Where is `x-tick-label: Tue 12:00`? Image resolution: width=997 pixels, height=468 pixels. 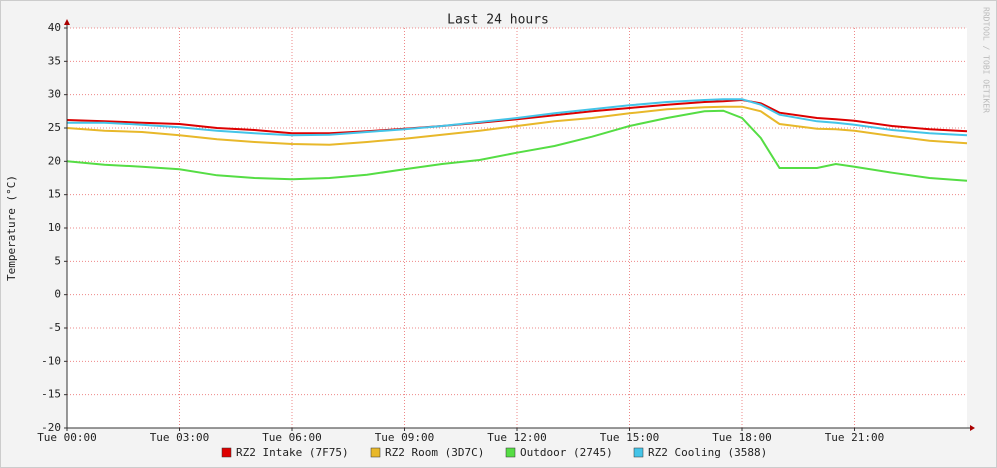 x-tick-label: Tue 12:00 is located at coordinates (517, 437).